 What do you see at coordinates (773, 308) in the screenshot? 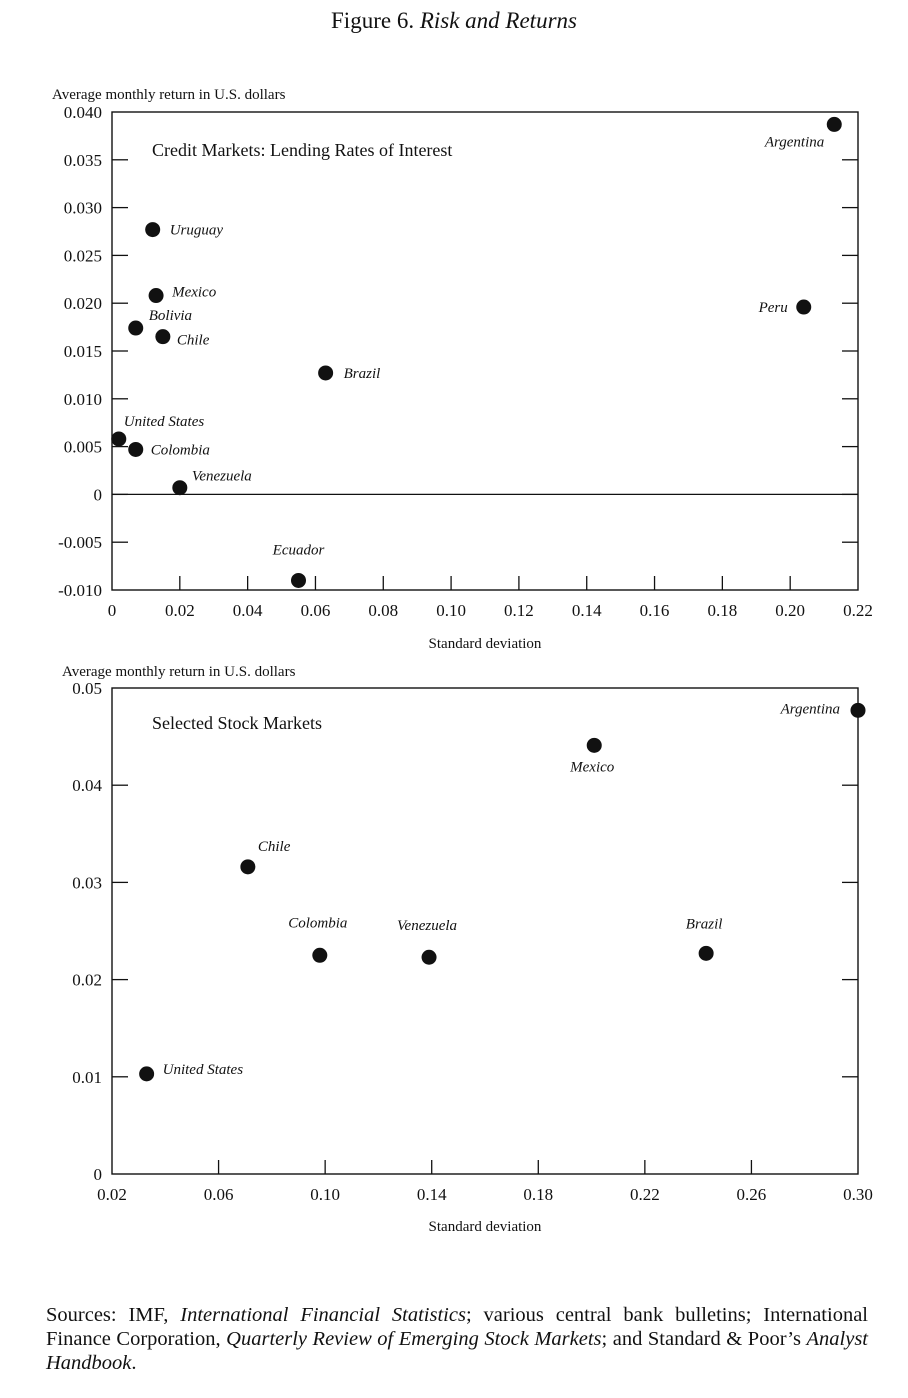
I see `point-label: Peru` at bounding box center [773, 308].